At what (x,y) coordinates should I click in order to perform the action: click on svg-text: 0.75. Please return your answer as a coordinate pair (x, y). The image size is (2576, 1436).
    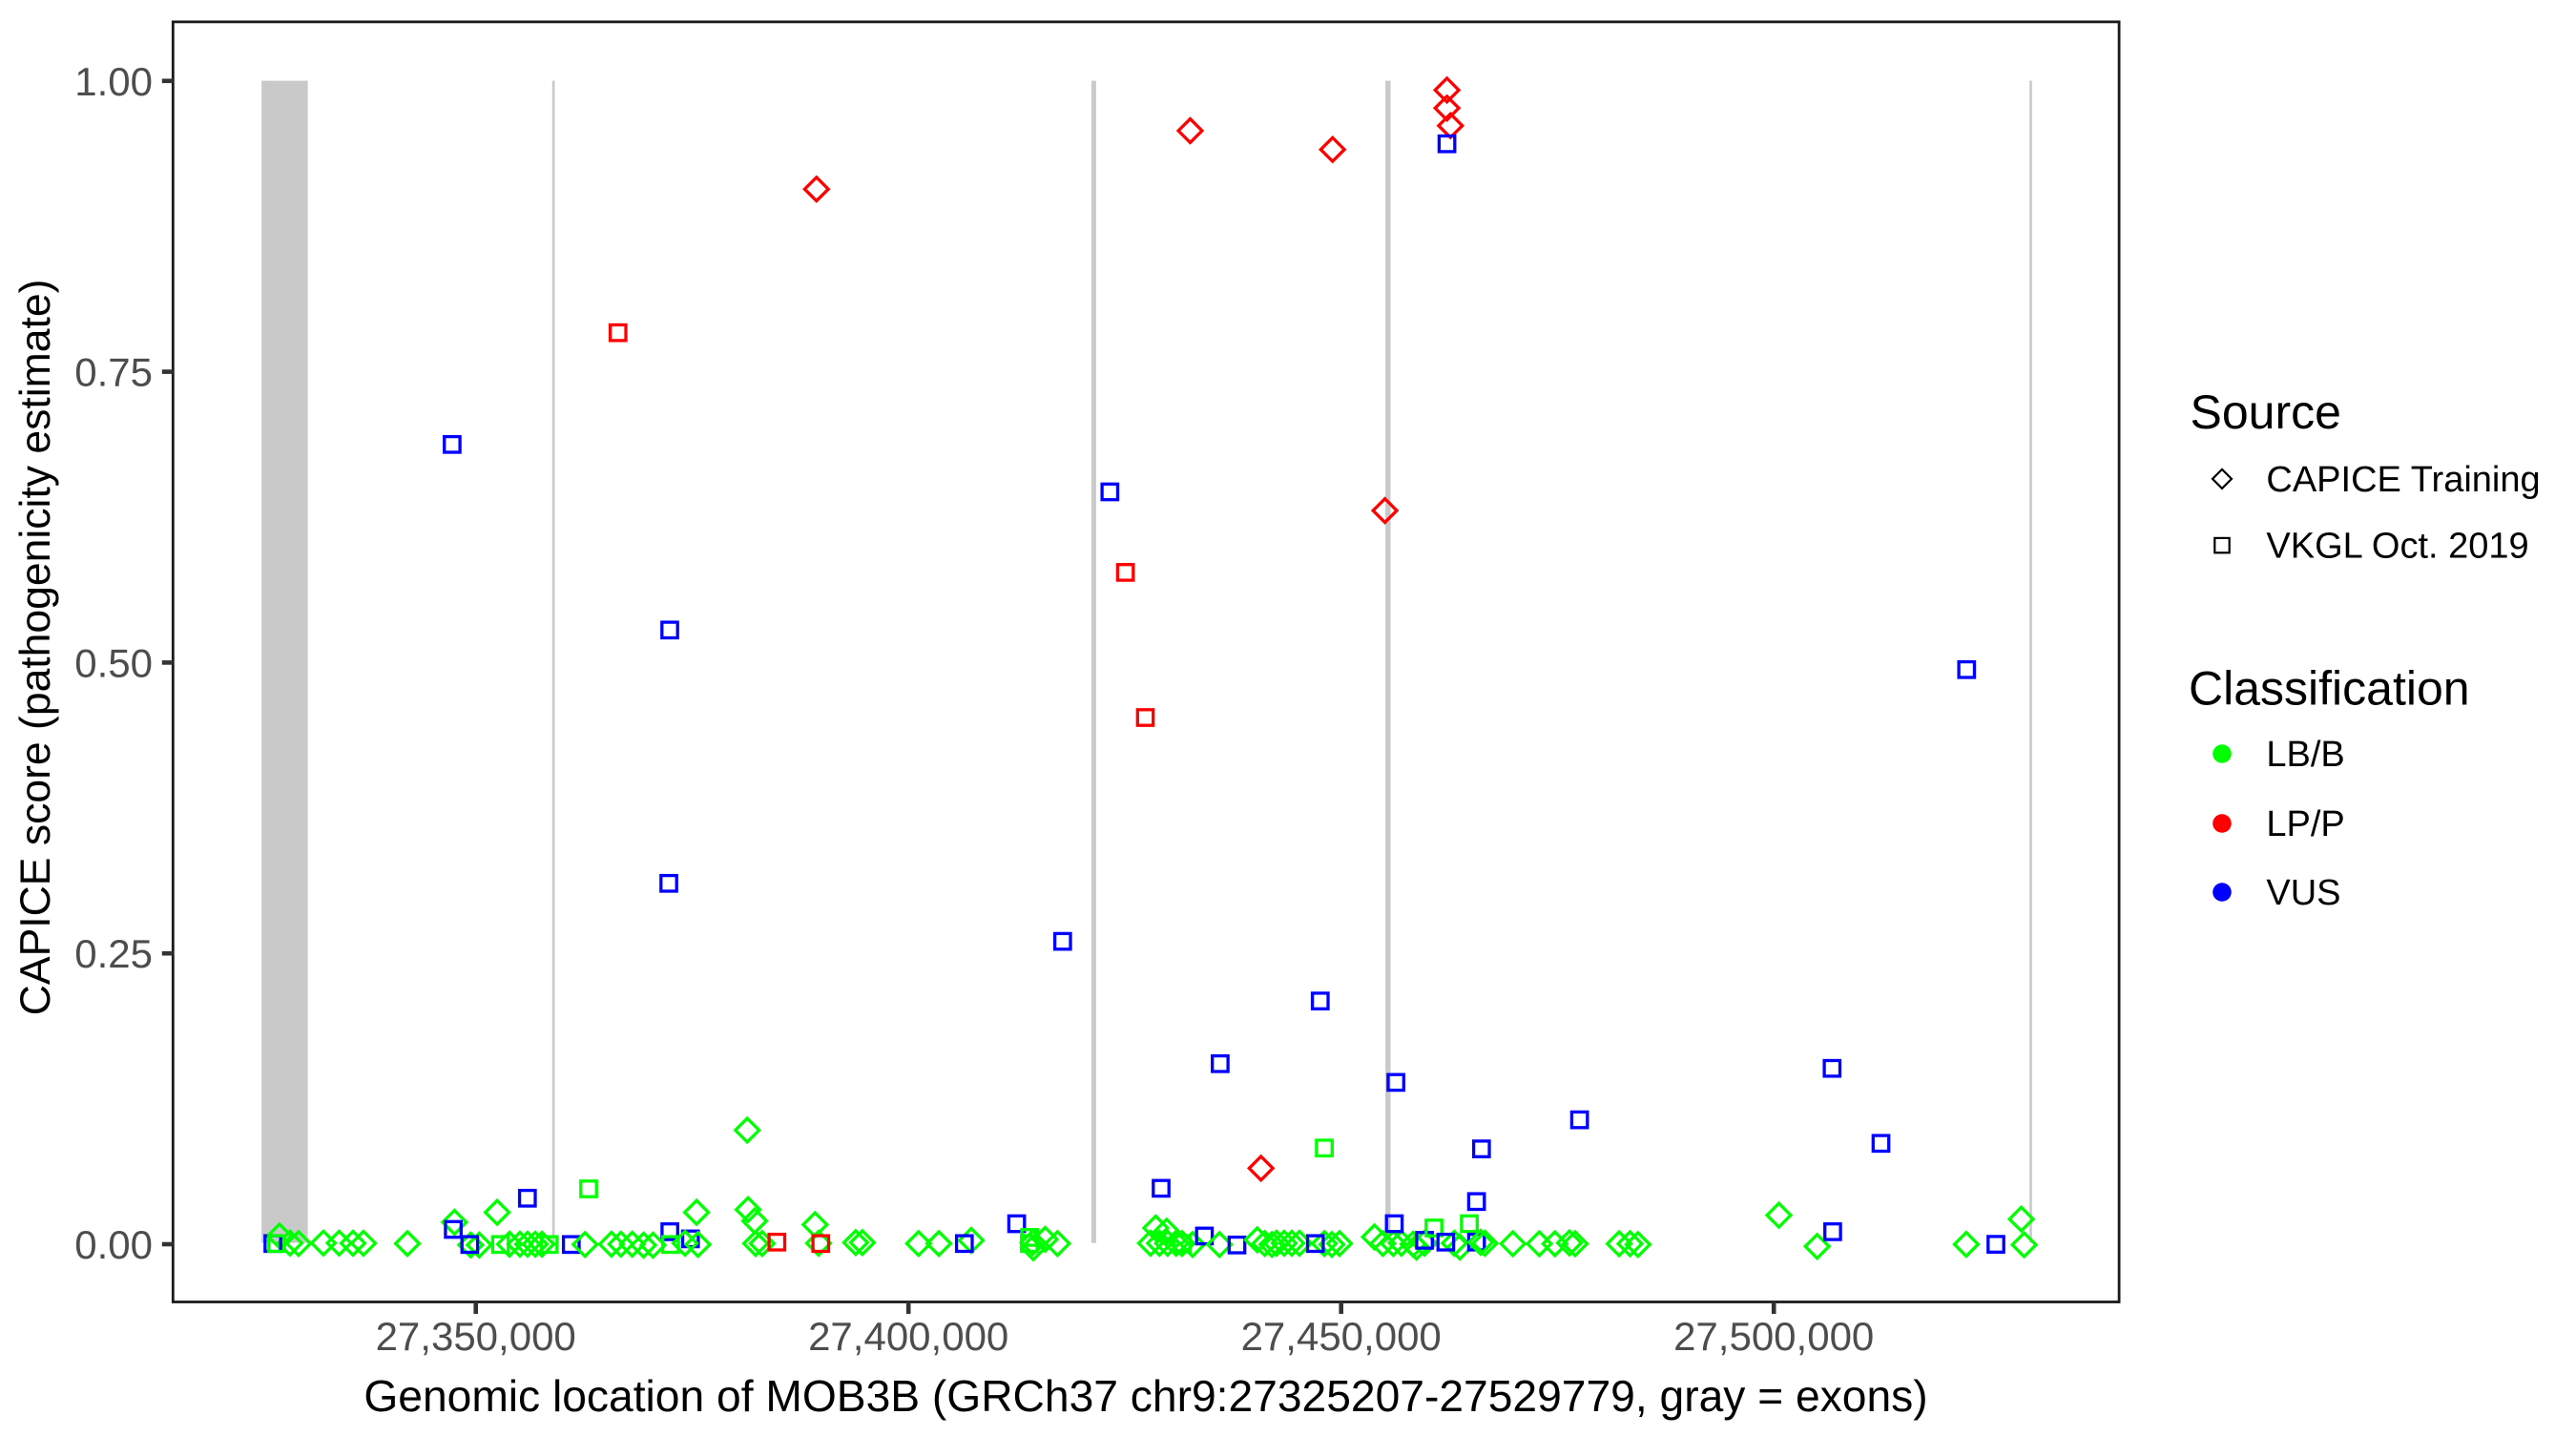
    Looking at the image, I should click on (113, 372).